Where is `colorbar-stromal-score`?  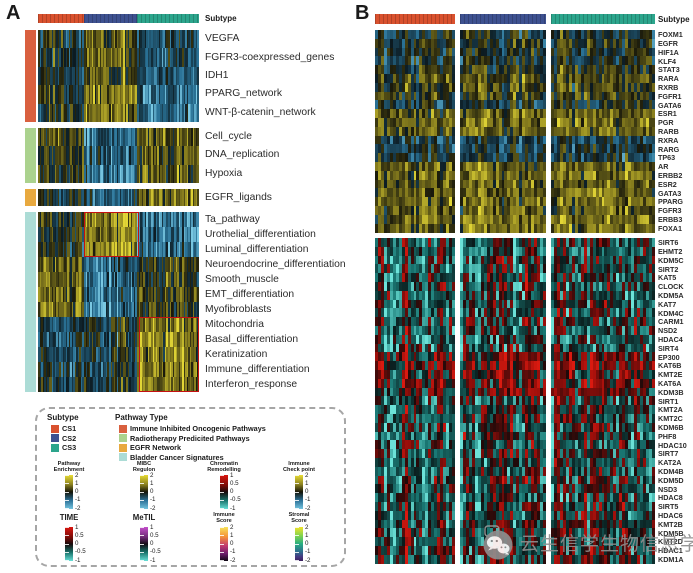
colorbar-stromal-score is located at coordinates (299, 544).